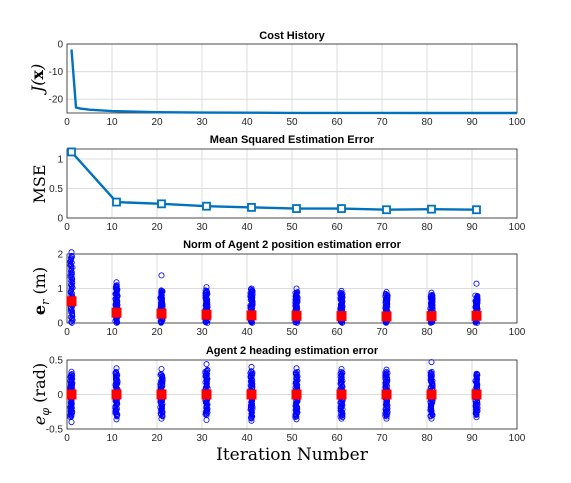 The image size is (571, 483). Describe the element at coordinates (55, 430) in the screenshot. I see `y-tick-label: -0.5` at that location.